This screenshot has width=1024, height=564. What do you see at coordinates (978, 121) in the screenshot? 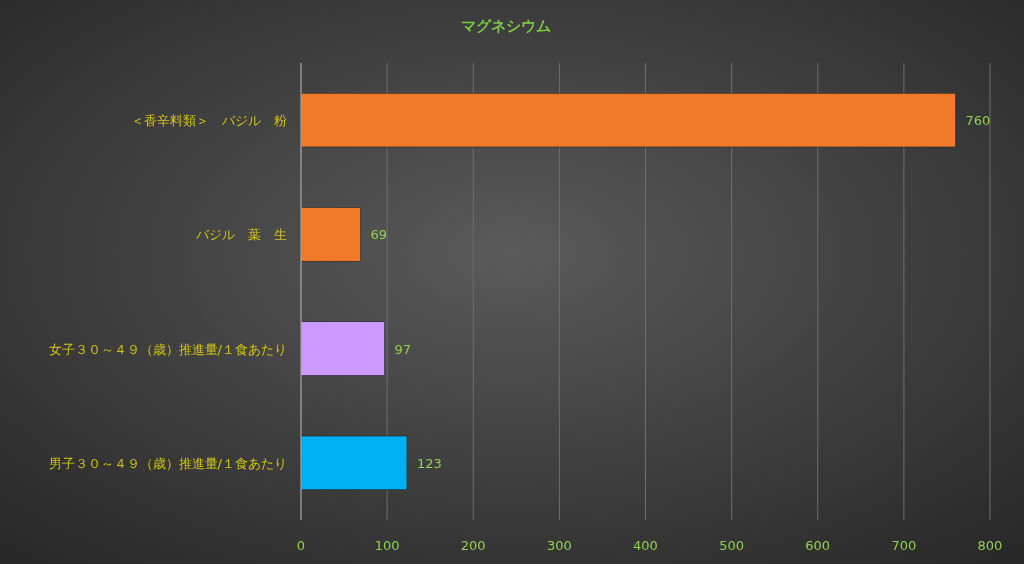
I see `data-label: 760` at bounding box center [978, 121].